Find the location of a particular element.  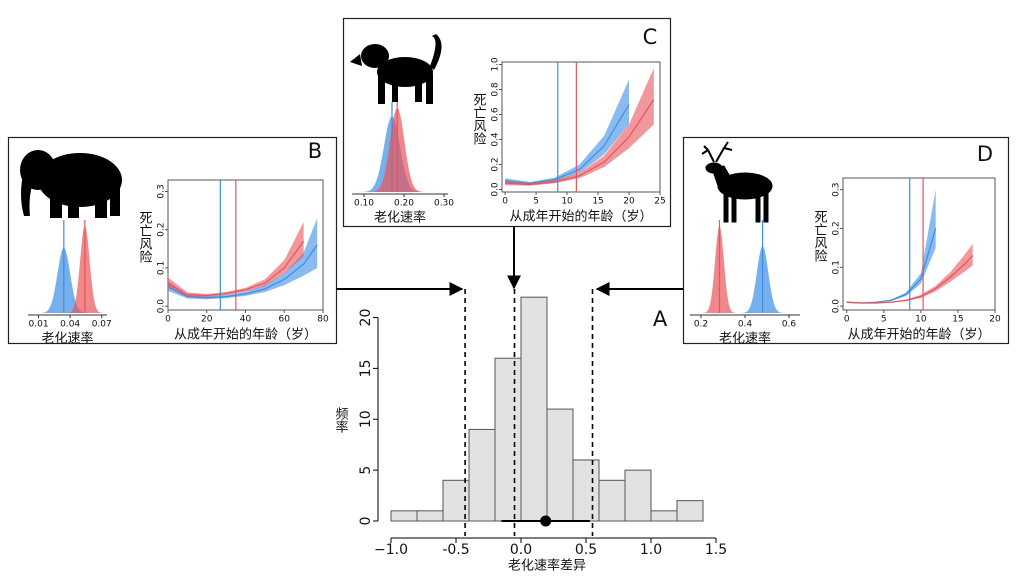

x-tick-label: 0.0 is located at coordinates (521, 550).